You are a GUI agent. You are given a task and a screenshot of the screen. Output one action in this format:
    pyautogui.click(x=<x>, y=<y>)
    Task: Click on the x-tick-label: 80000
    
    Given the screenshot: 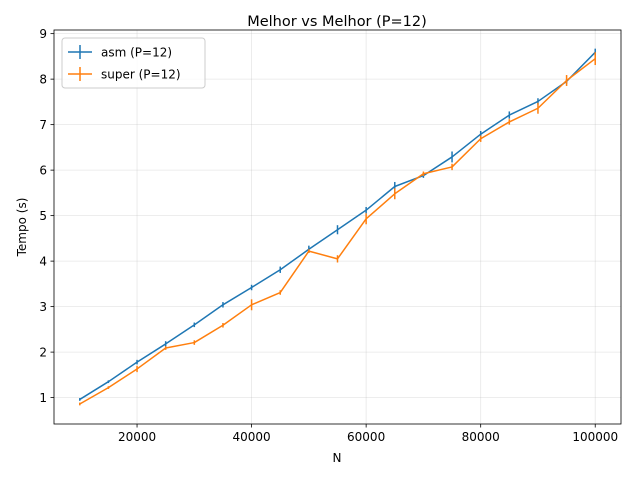 What is the action you would take?
    pyautogui.click(x=481, y=437)
    